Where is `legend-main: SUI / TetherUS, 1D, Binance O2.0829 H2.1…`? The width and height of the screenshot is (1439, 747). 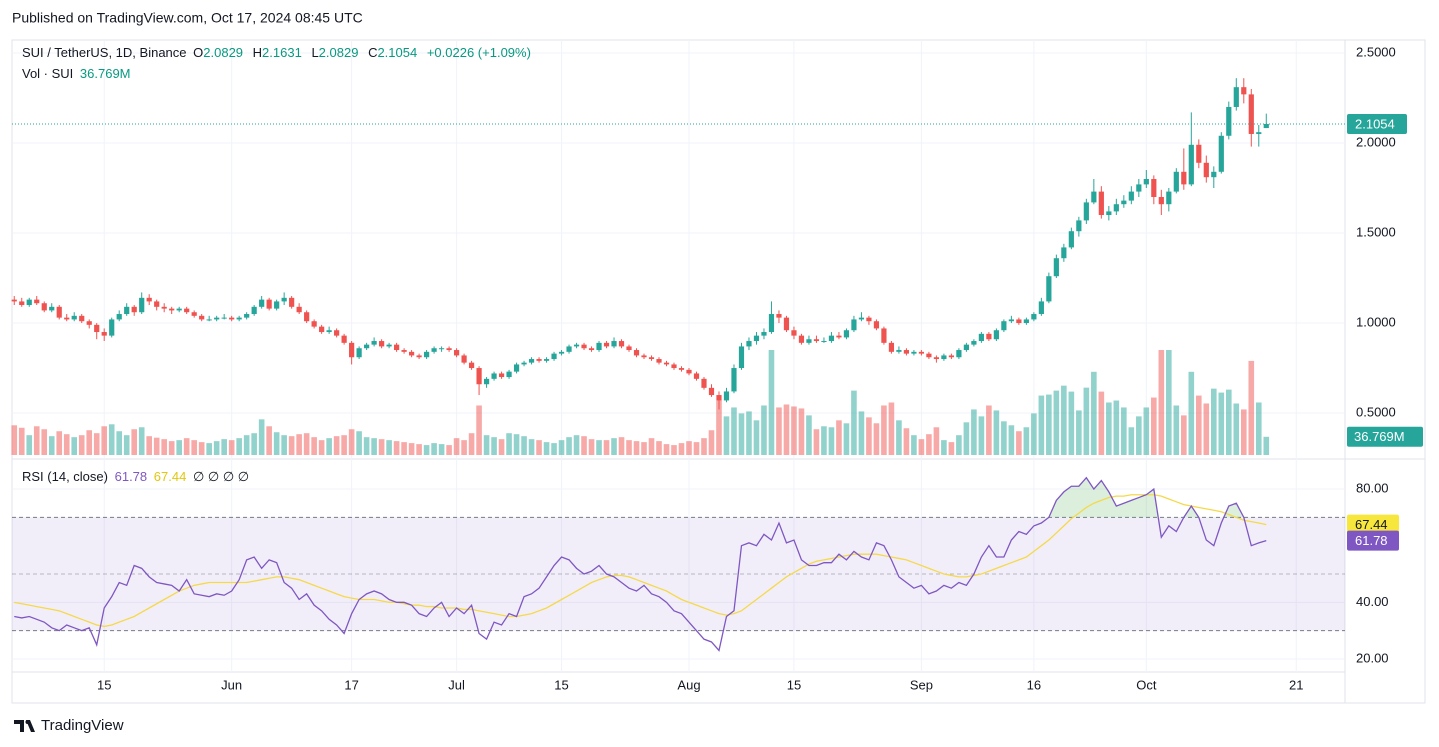
legend-main: SUI / TetherUS, 1D, Binance O2.0829 H2.1… is located at coordinates (278, 52).